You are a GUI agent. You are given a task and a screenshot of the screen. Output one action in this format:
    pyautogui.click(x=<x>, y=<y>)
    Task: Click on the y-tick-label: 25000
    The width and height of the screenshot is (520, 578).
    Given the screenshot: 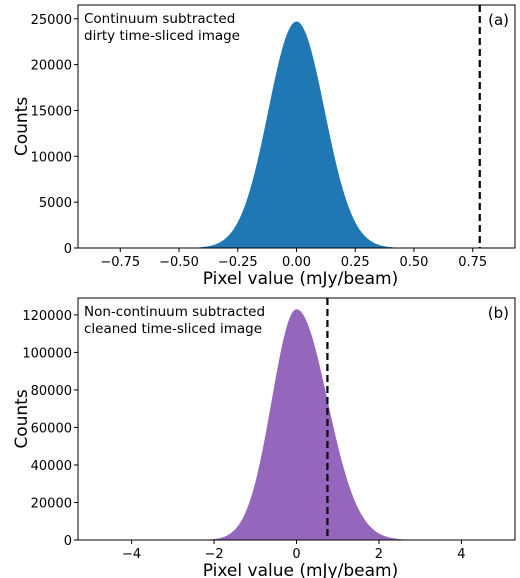 What is the action you would take?
    pyautogui.click(x=51, y=20)
    